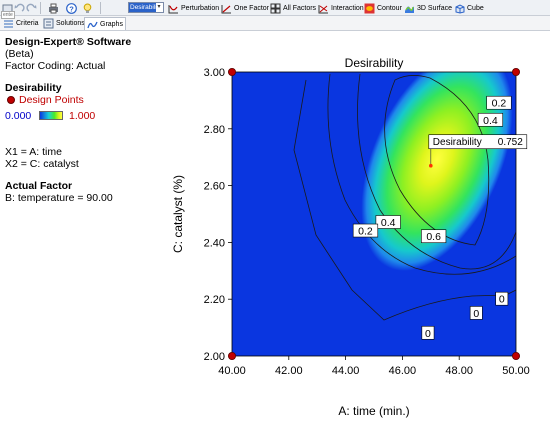  What do you see at coordinates (55, 66) in the screenshot?
I see `factor-coding: Factor Coding: Actual` at bounding box center [55, 66].